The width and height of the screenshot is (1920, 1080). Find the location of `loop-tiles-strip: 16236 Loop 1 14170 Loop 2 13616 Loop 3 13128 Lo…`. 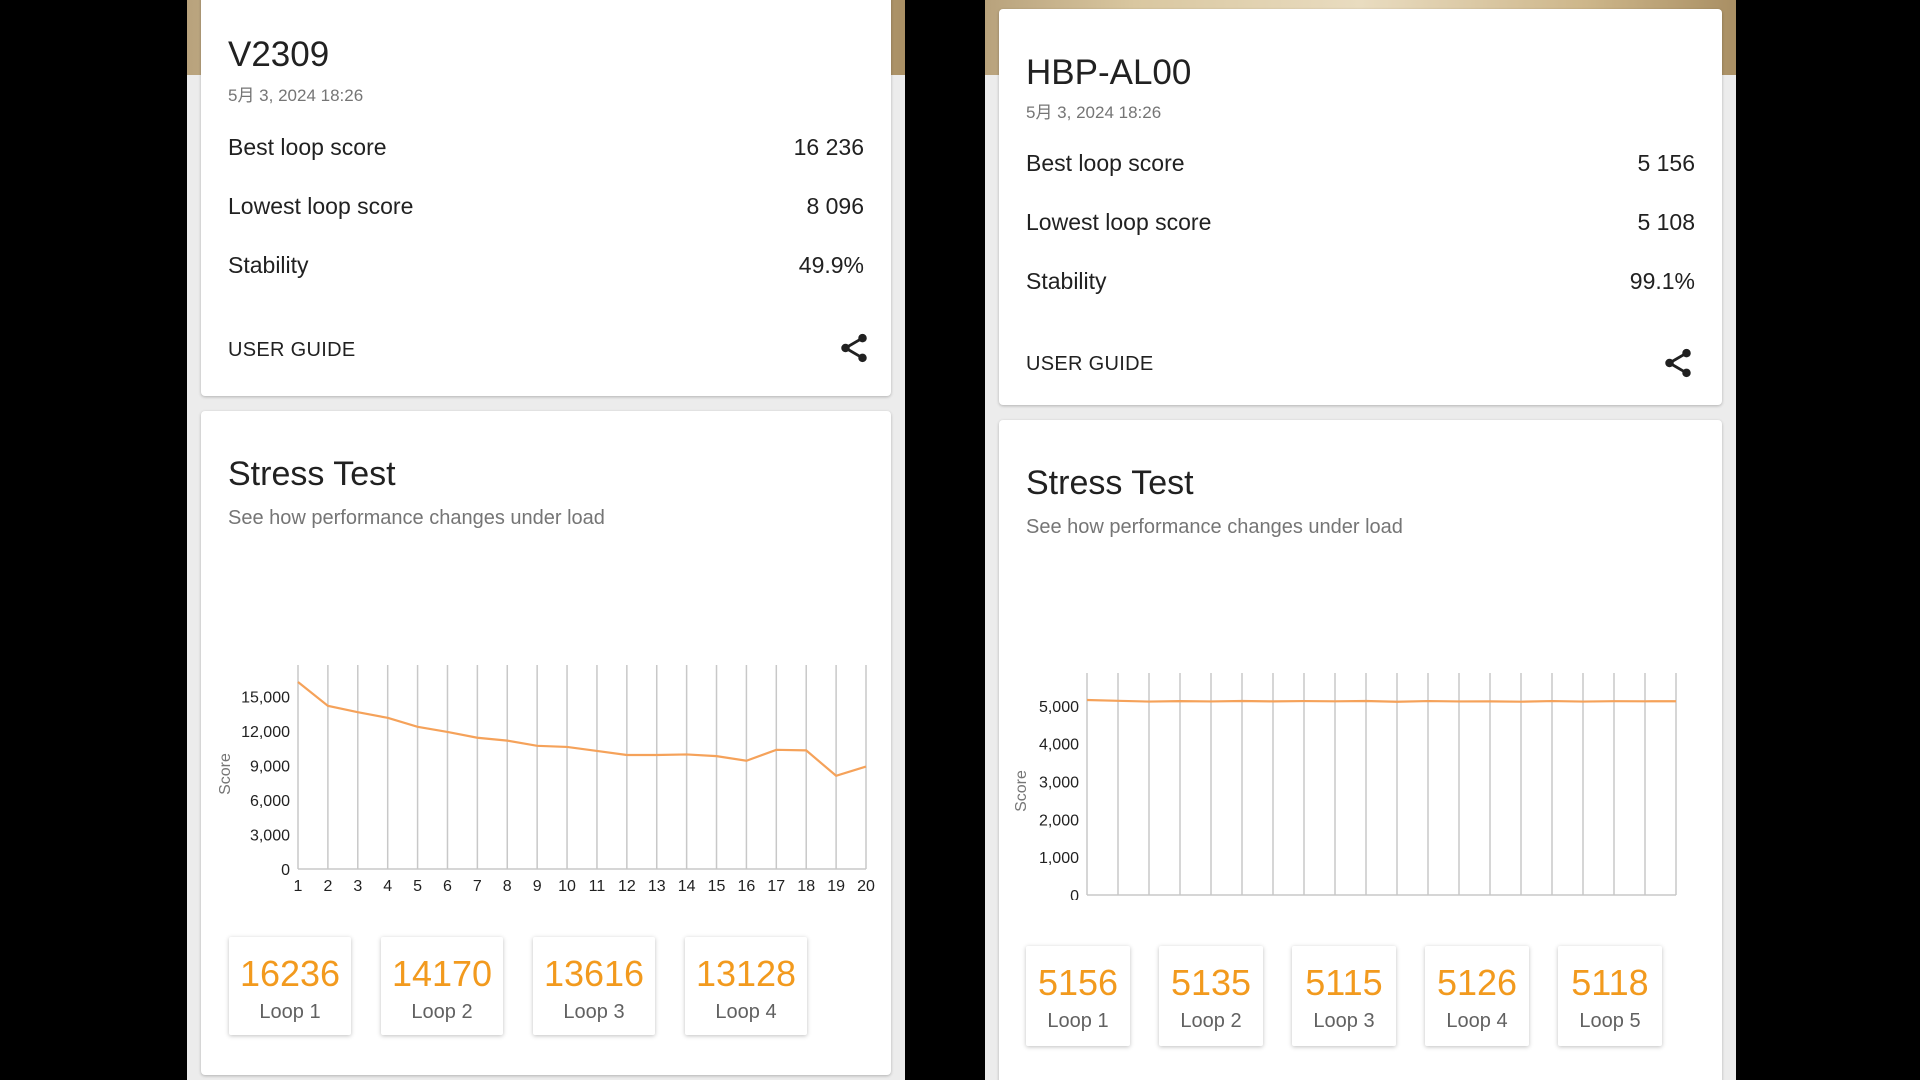

loop-tiles-strip: 16236 Loop 1 14170 Loop 2 13616 Loop 3 13128 Lo… is located at coordinates (533, 989).